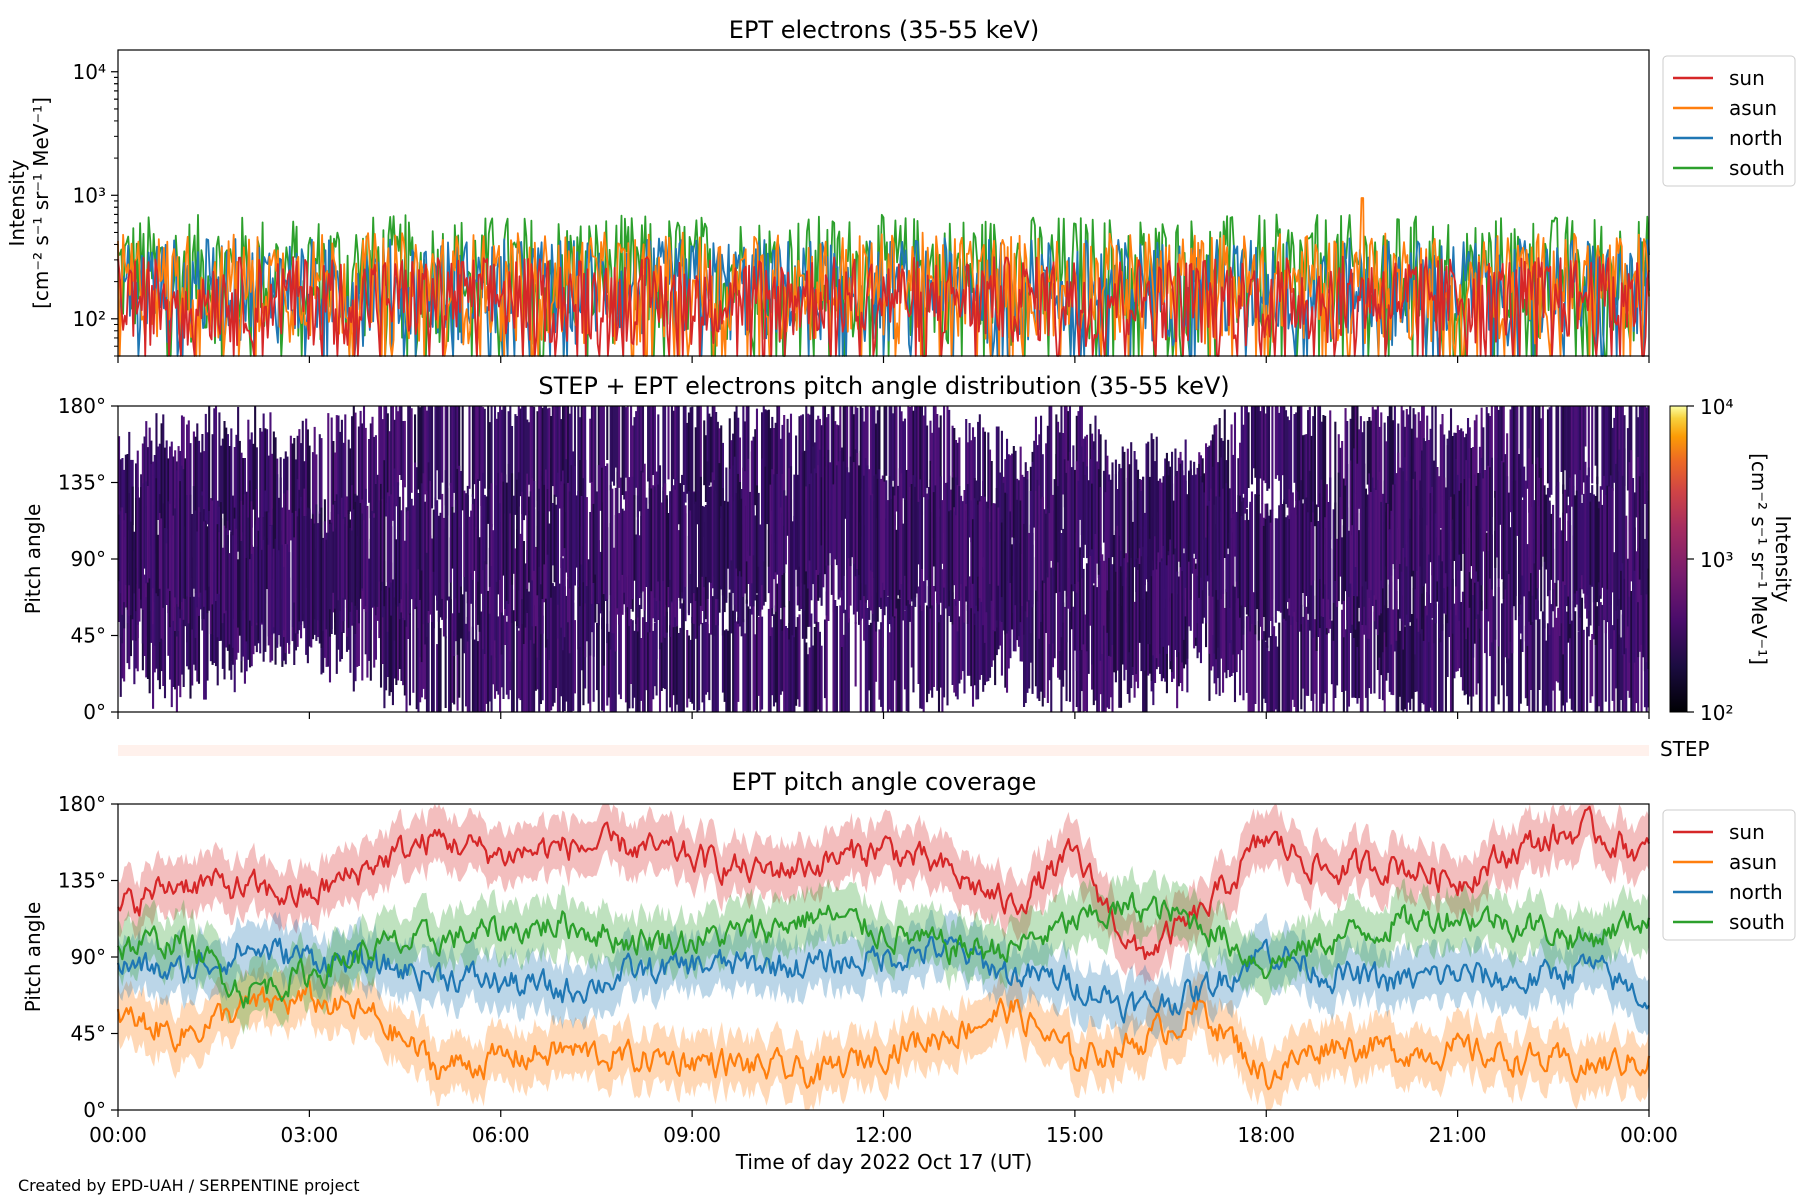  Describe the element at coordinates (1729, 121) in the screenshot. I see `legend-box` at that location.